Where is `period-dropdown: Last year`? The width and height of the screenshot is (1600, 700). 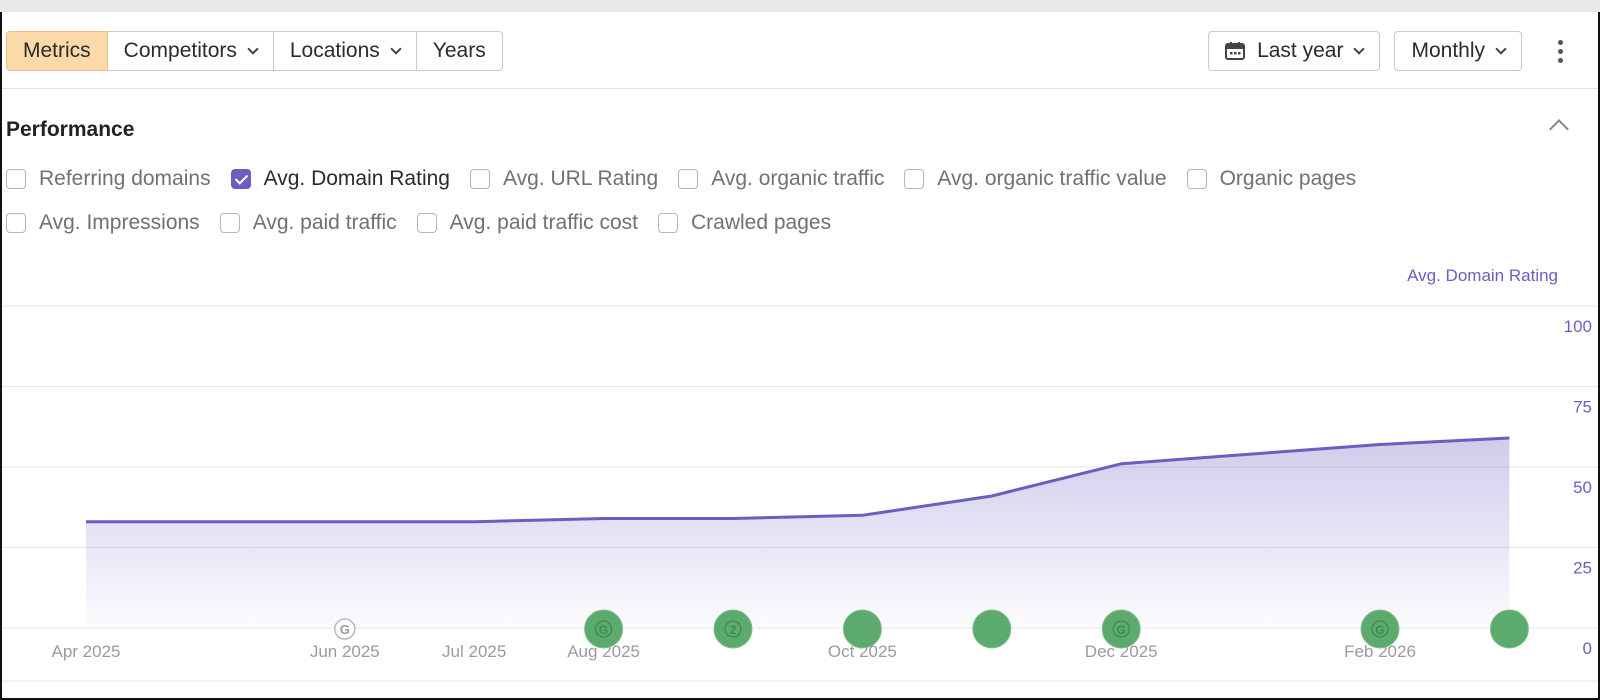
period-dropdown: Last year is located at coordinates (1294, 51).